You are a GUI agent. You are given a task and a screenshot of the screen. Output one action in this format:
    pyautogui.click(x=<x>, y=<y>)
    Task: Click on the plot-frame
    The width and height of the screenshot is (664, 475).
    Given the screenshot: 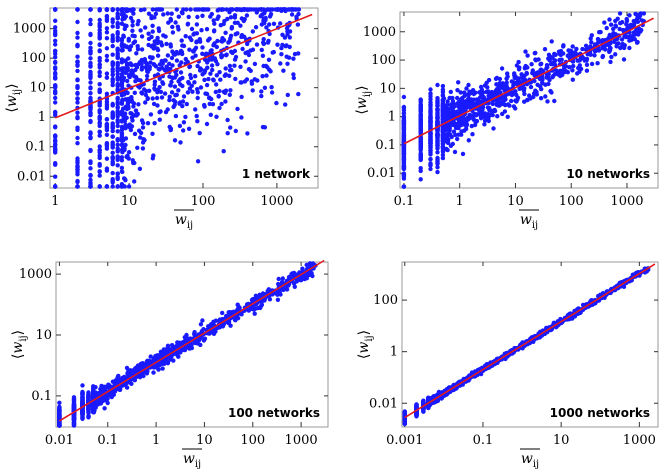 What is the action you would take?
    pyautogui.click(x=529, y=100)
    